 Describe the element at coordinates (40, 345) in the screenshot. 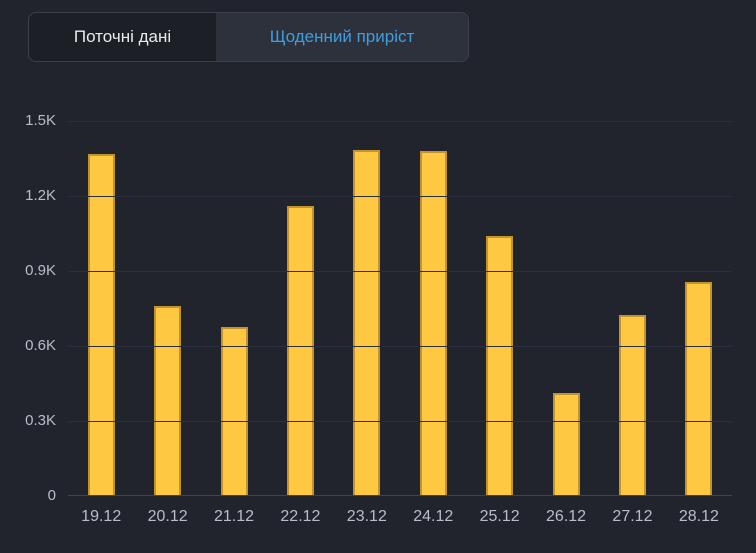

I see `y-axis-tick-label: 0.6K` at that location.